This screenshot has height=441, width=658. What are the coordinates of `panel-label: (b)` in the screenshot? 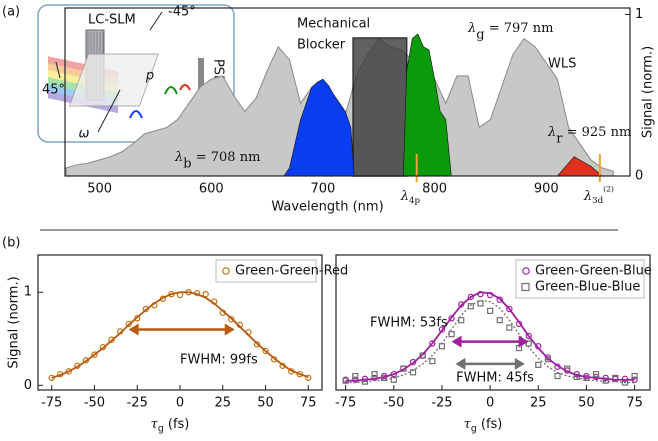 It's located at (11, 243).